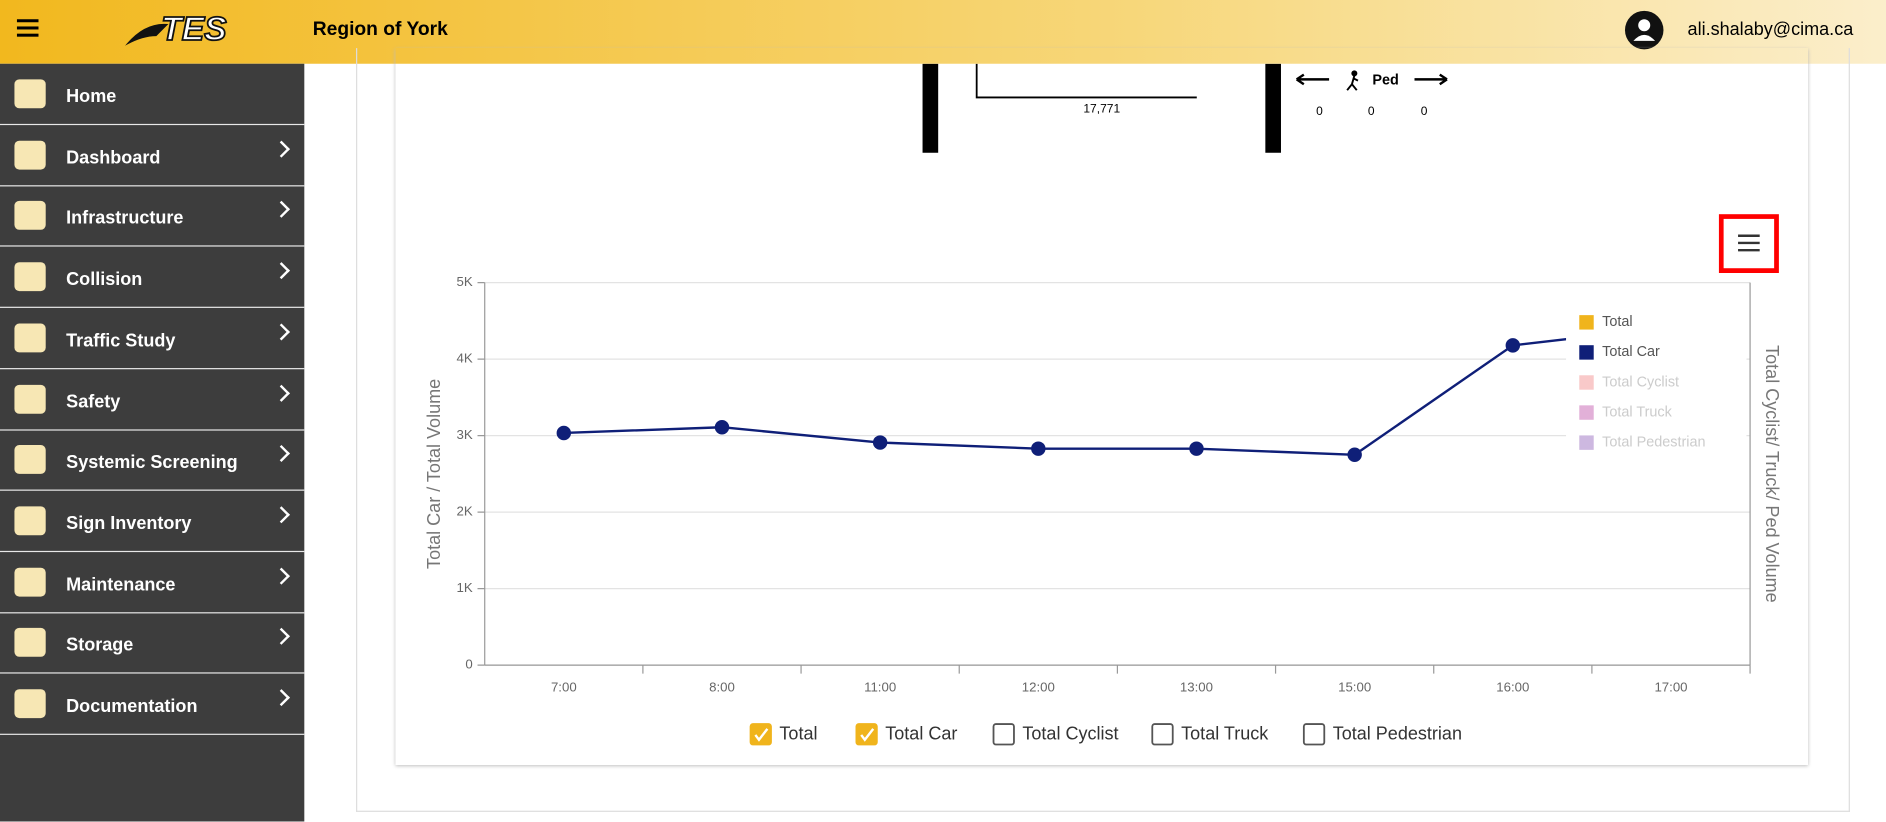  Describe the element at coordinates (1397, 734) in the screenshot. I see `checkbox-label: Total Pedestrian` at that location.